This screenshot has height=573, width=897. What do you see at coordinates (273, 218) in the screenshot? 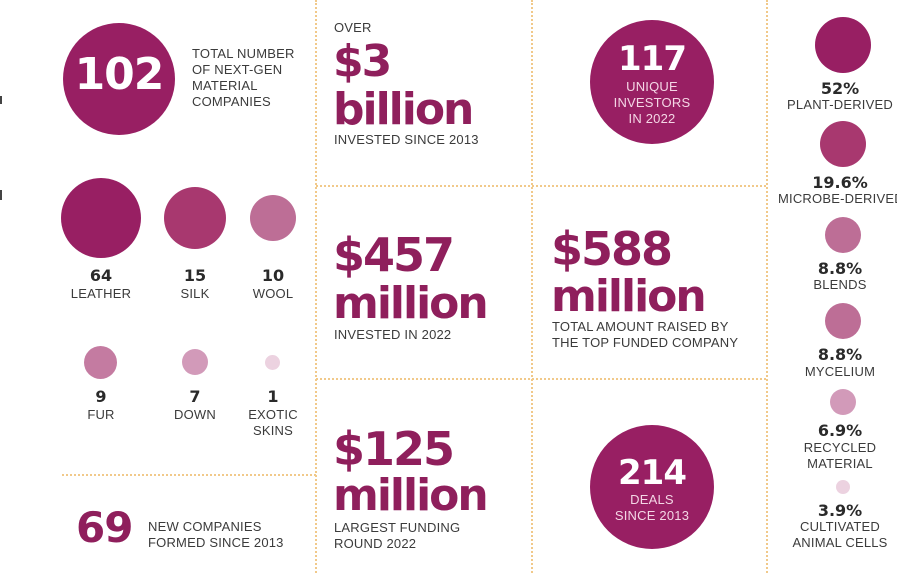
I see `wool-circle` at bounding box center [273, 218].